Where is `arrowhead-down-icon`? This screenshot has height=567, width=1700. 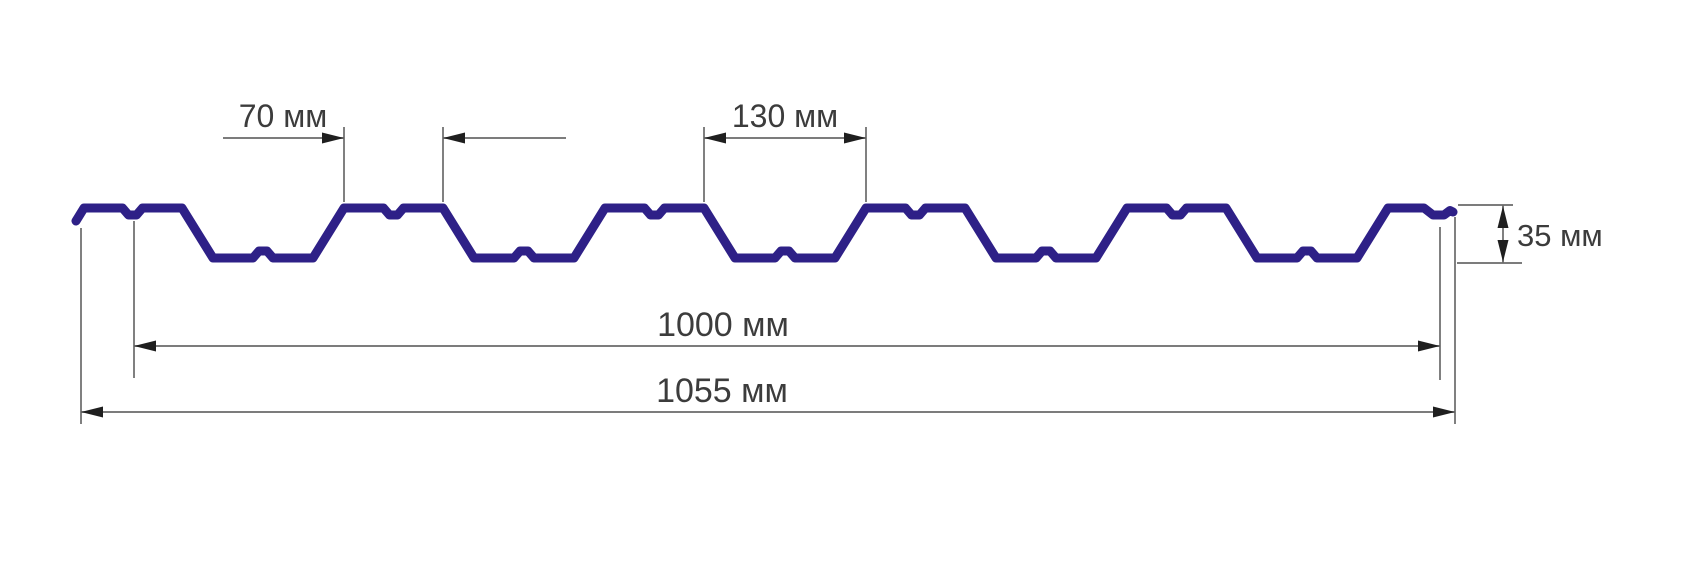
arrowhead-down-icon is located at coordinates (1503, 251).